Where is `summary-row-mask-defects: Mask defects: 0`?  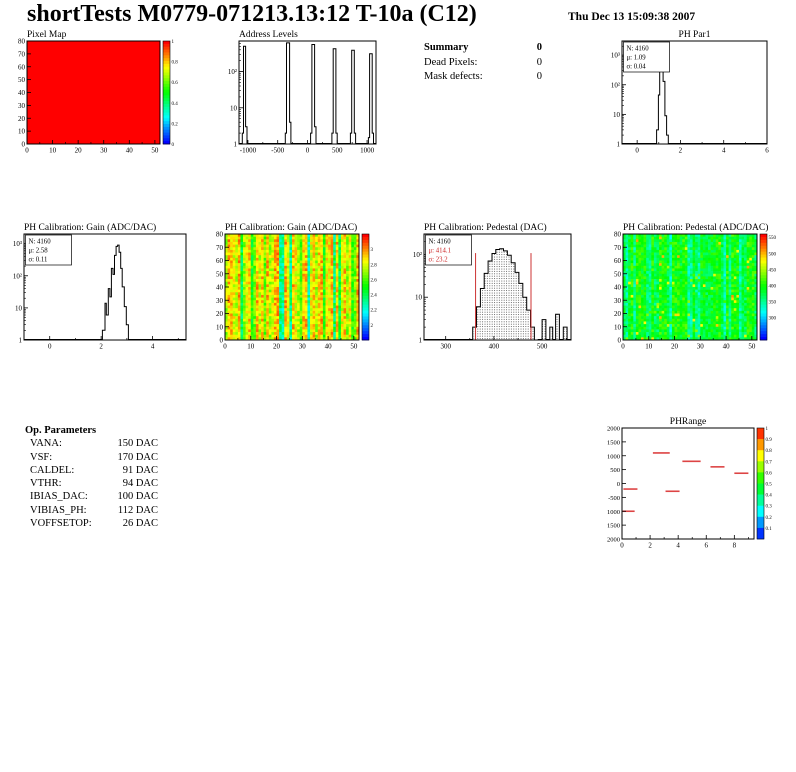 summary-row-mask-defects: Mask defects: 0 is located at coordinates (483, 77).